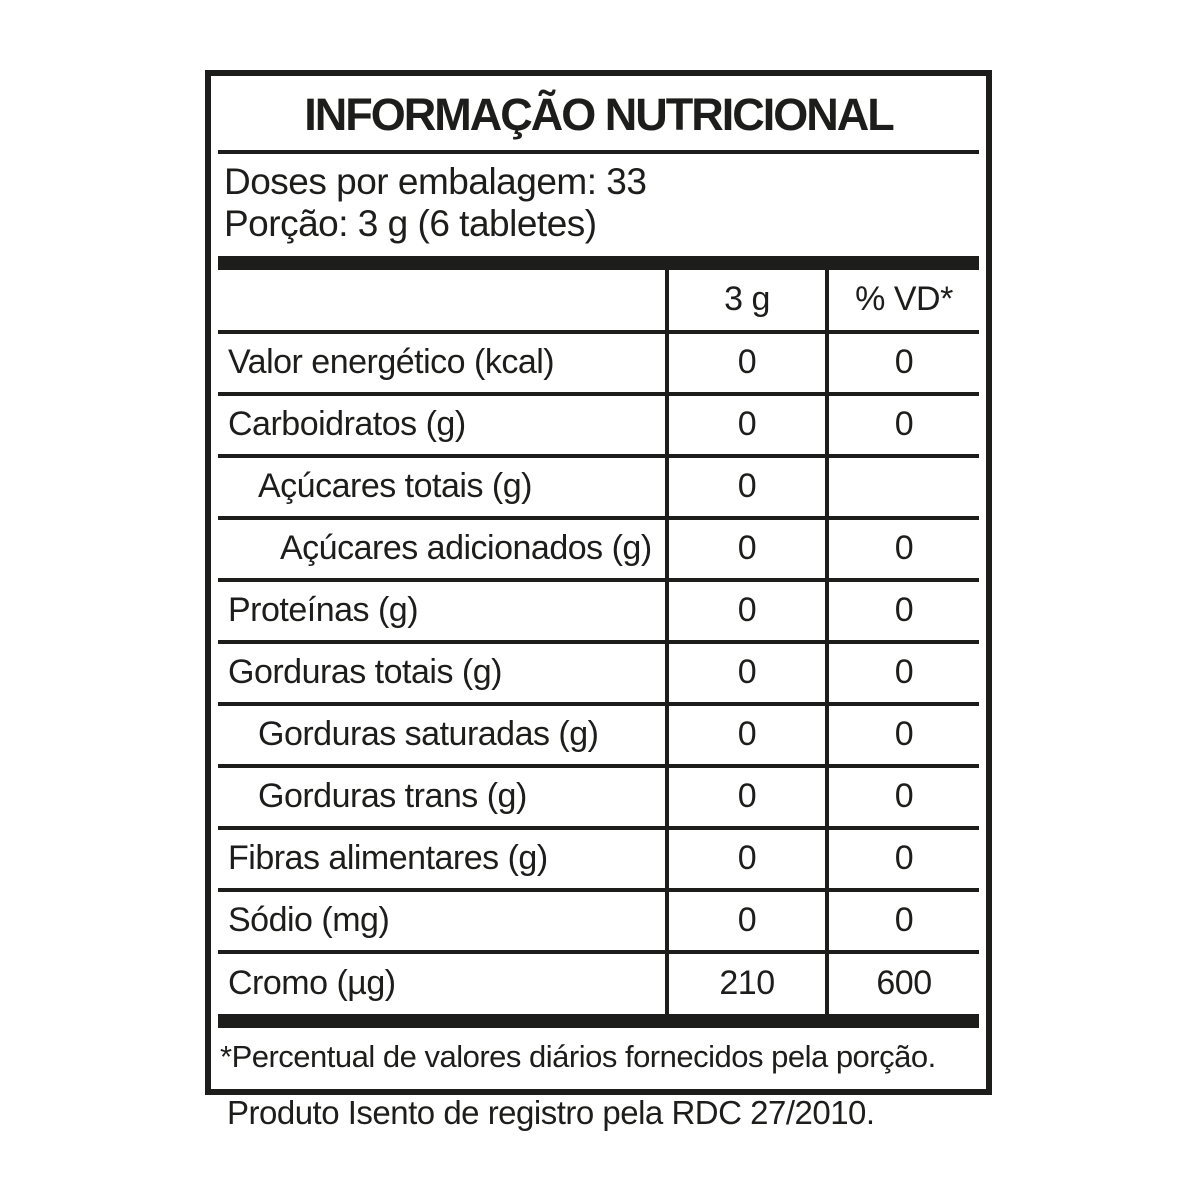 The image size is (1200, 1200). I want to click on table-row: Fibras alimentares (g) 0 0, so click(598, 857).